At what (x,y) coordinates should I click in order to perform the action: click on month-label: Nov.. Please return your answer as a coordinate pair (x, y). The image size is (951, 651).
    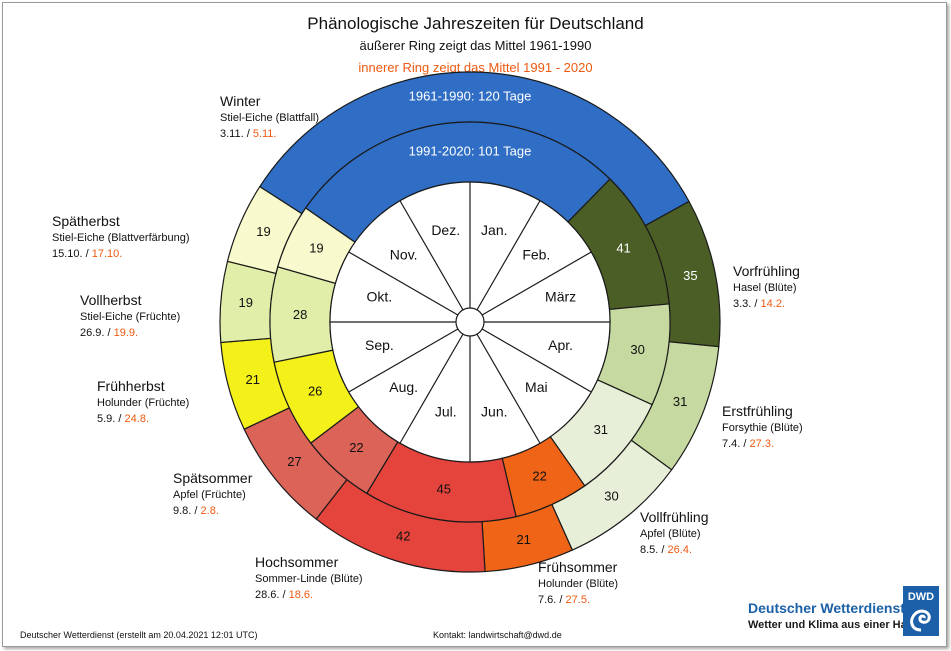
    Looking at the image, I should click on (404, 254).